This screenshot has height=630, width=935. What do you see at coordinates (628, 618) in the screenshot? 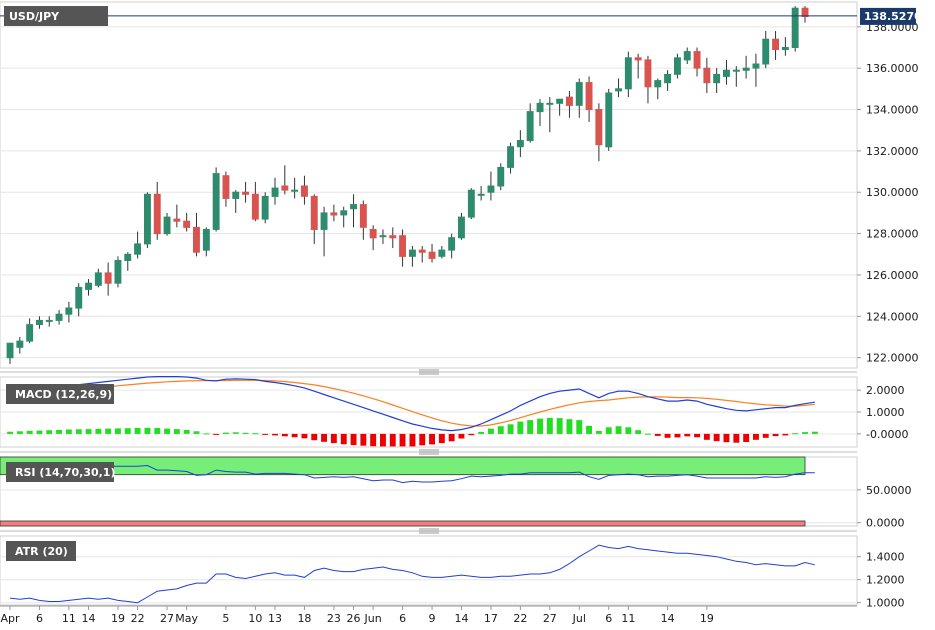
I see `x-tick-label: 11` at bounding box center [628, 618].